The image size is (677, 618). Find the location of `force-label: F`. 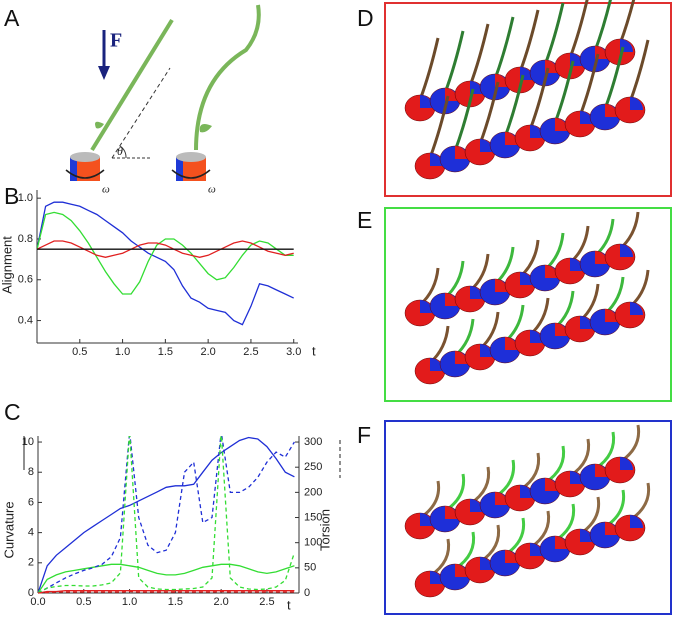

force-label: F is located at coordinates (116, 41).